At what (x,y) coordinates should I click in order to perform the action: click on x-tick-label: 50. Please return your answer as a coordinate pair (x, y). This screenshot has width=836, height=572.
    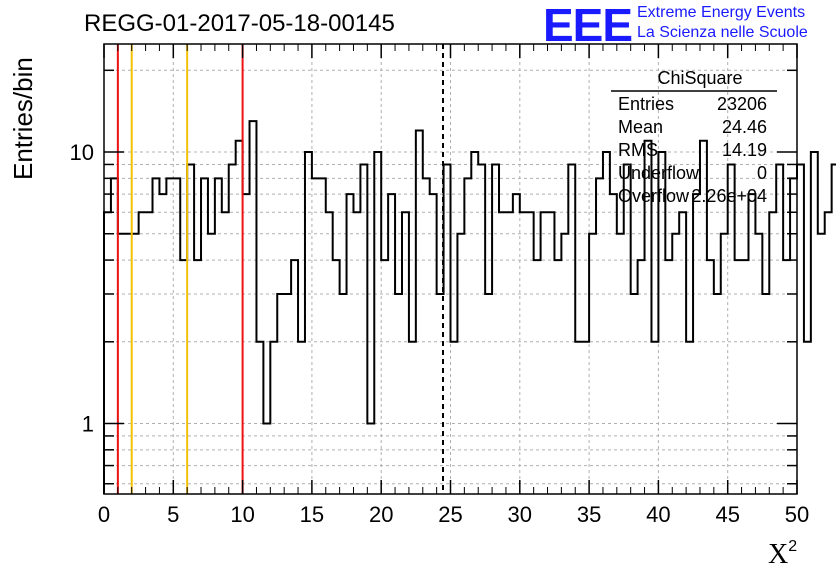
    Looking at the image, I should click on (797, 514).